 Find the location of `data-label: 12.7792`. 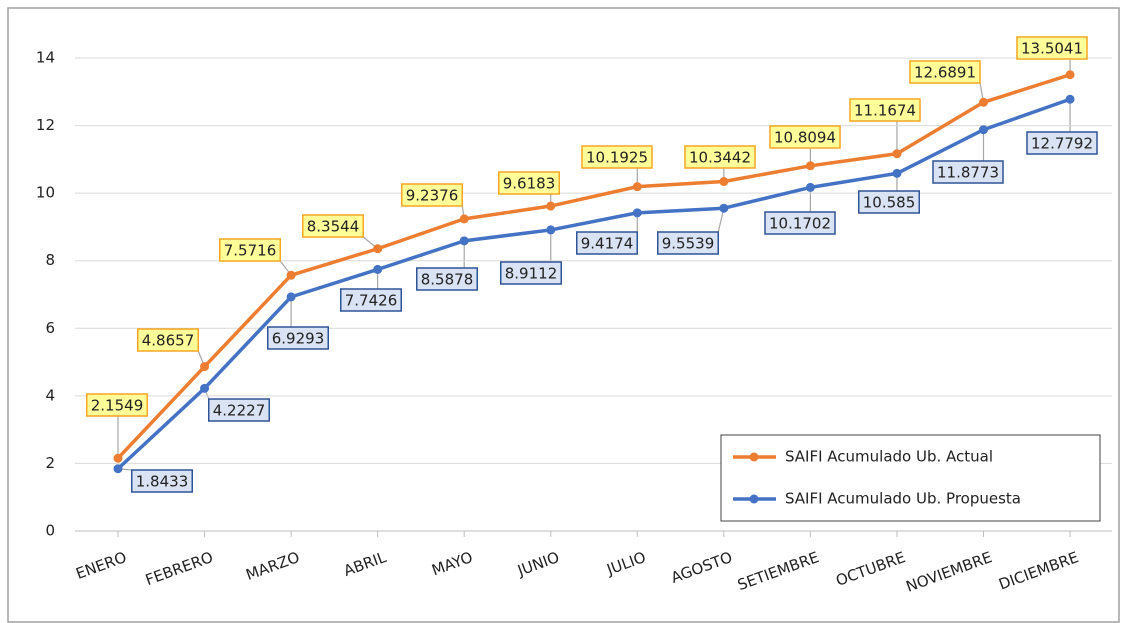

data-label: 12.7792 is located at coordinates (1062, 144).